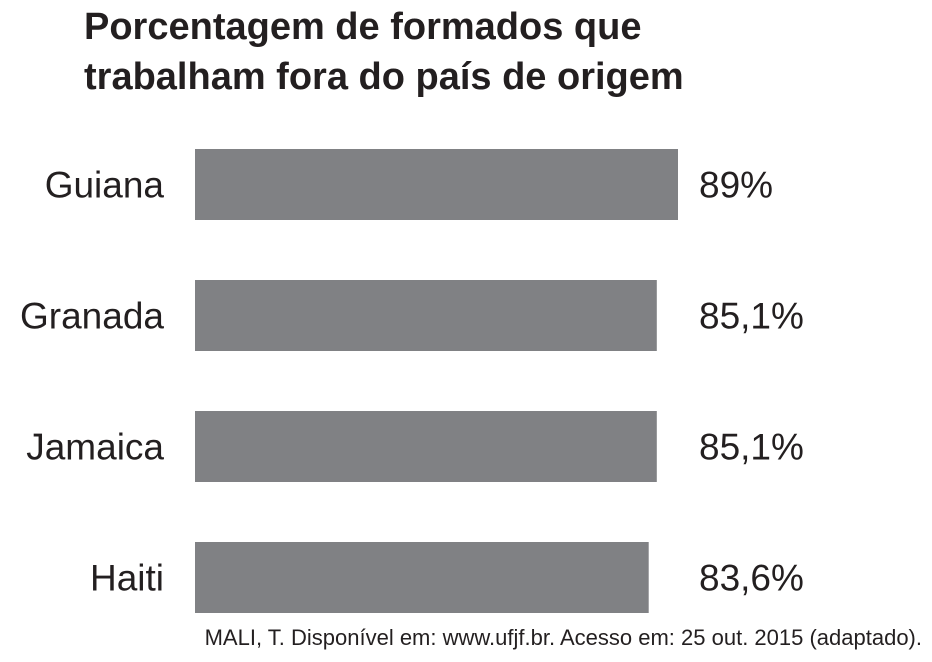  I want to click on chart-title-line-1: Porcentagem de formados que, so click(363, 27).